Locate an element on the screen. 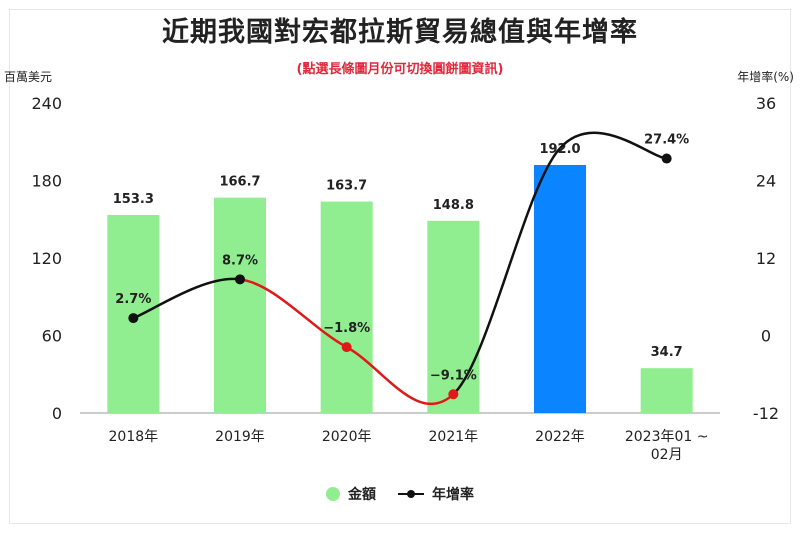  chart-title: 近期我國對宏都拉斯貿易總值與年增率 is located at coordinates (400, 32).